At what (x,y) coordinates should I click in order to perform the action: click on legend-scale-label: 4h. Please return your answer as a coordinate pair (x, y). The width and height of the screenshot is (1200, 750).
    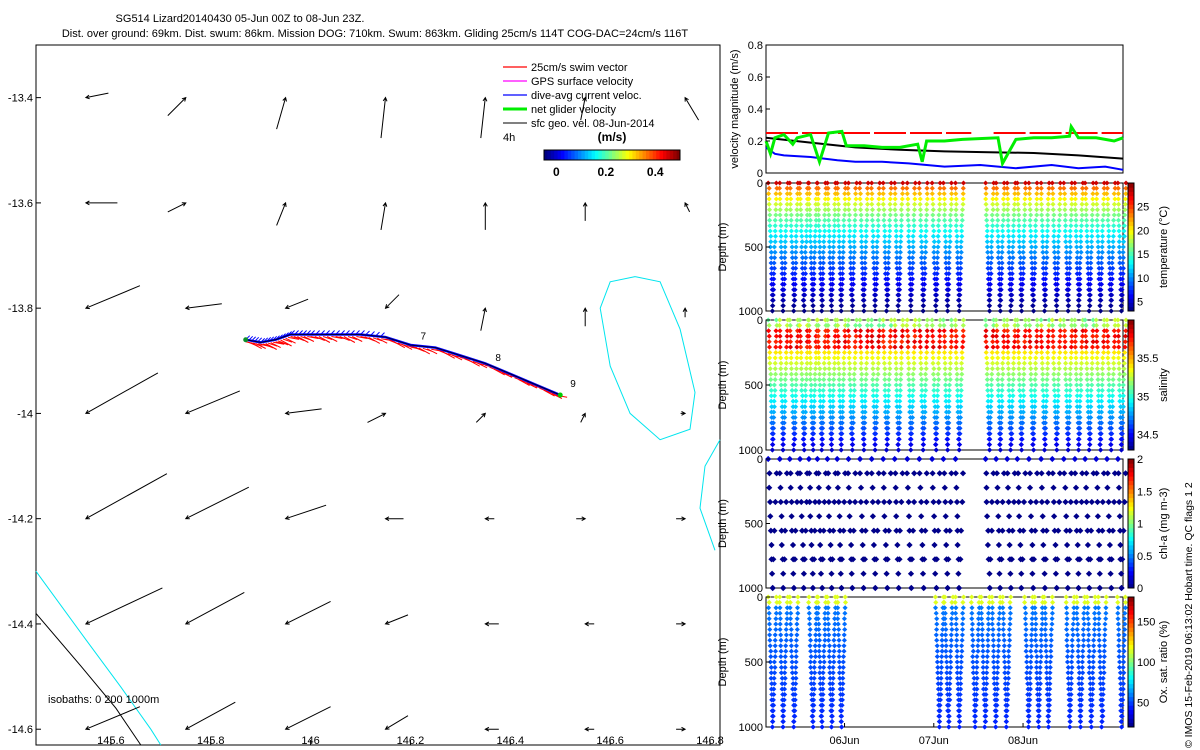
    Looking at the image, I should click on (509, 138).